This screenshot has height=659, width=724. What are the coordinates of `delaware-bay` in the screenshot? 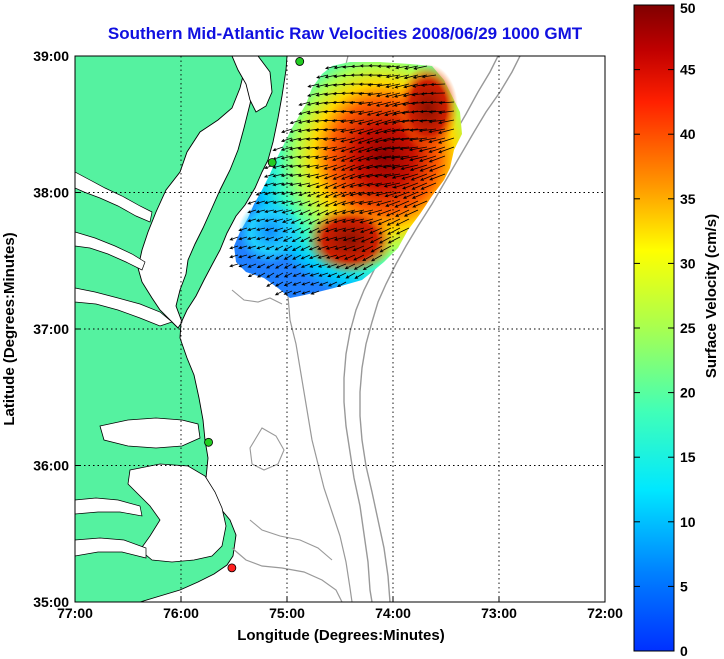 It's located at (252, 84).